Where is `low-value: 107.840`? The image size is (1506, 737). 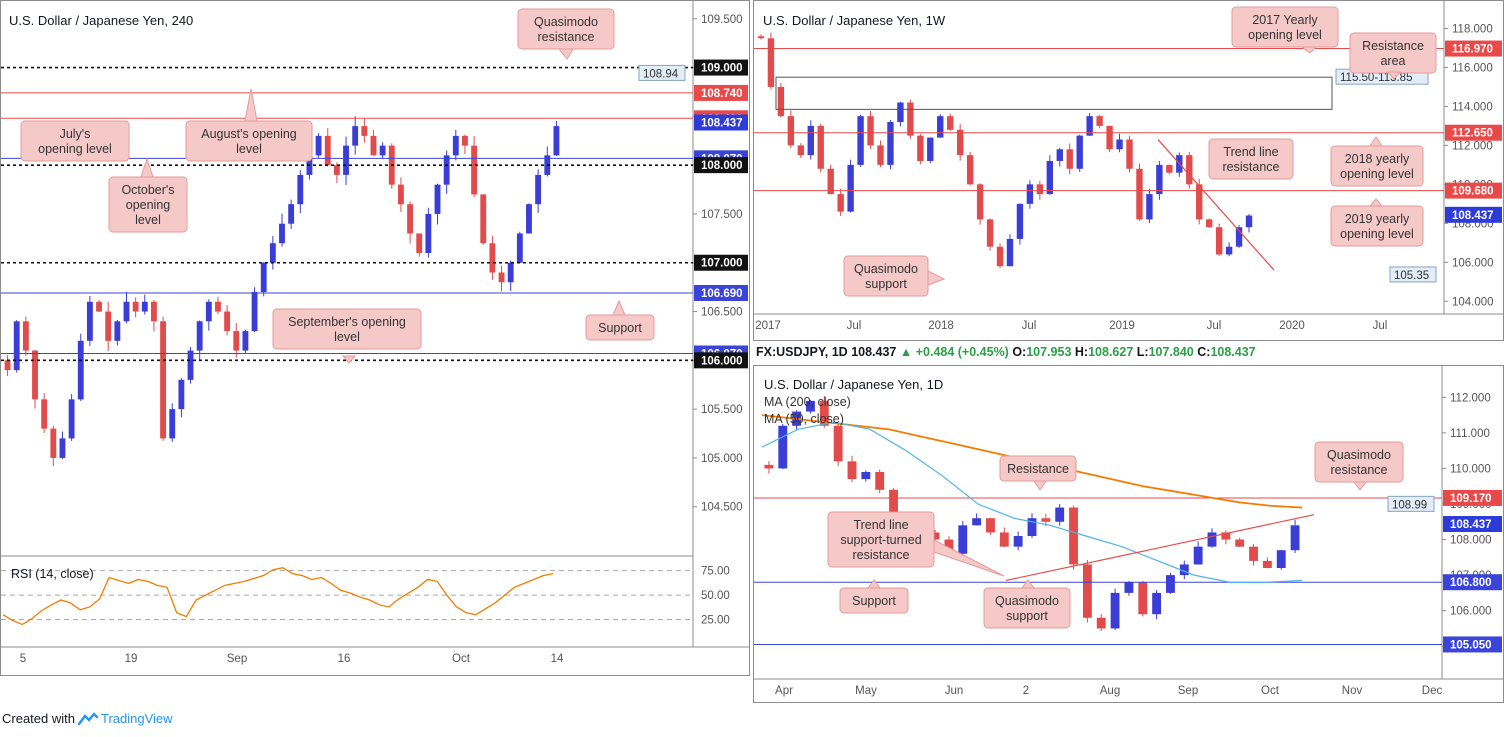 low-value: 107.840 is located at coordinates (1171, 352).